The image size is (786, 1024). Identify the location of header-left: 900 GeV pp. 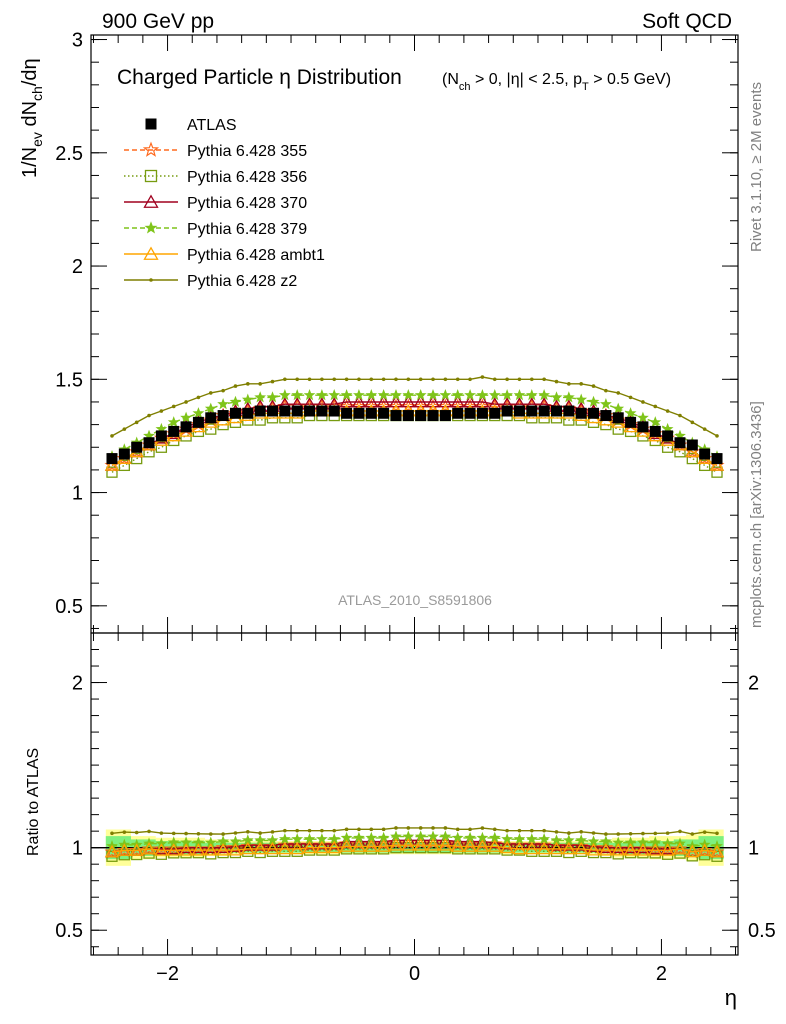
(158, 21).